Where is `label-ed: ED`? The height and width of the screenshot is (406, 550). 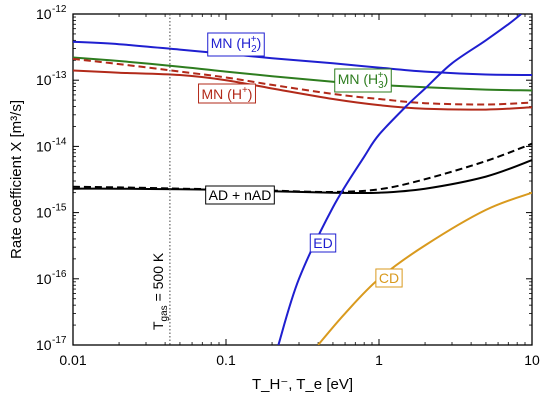
label-ed: ED is located at coordinates (323, 243).